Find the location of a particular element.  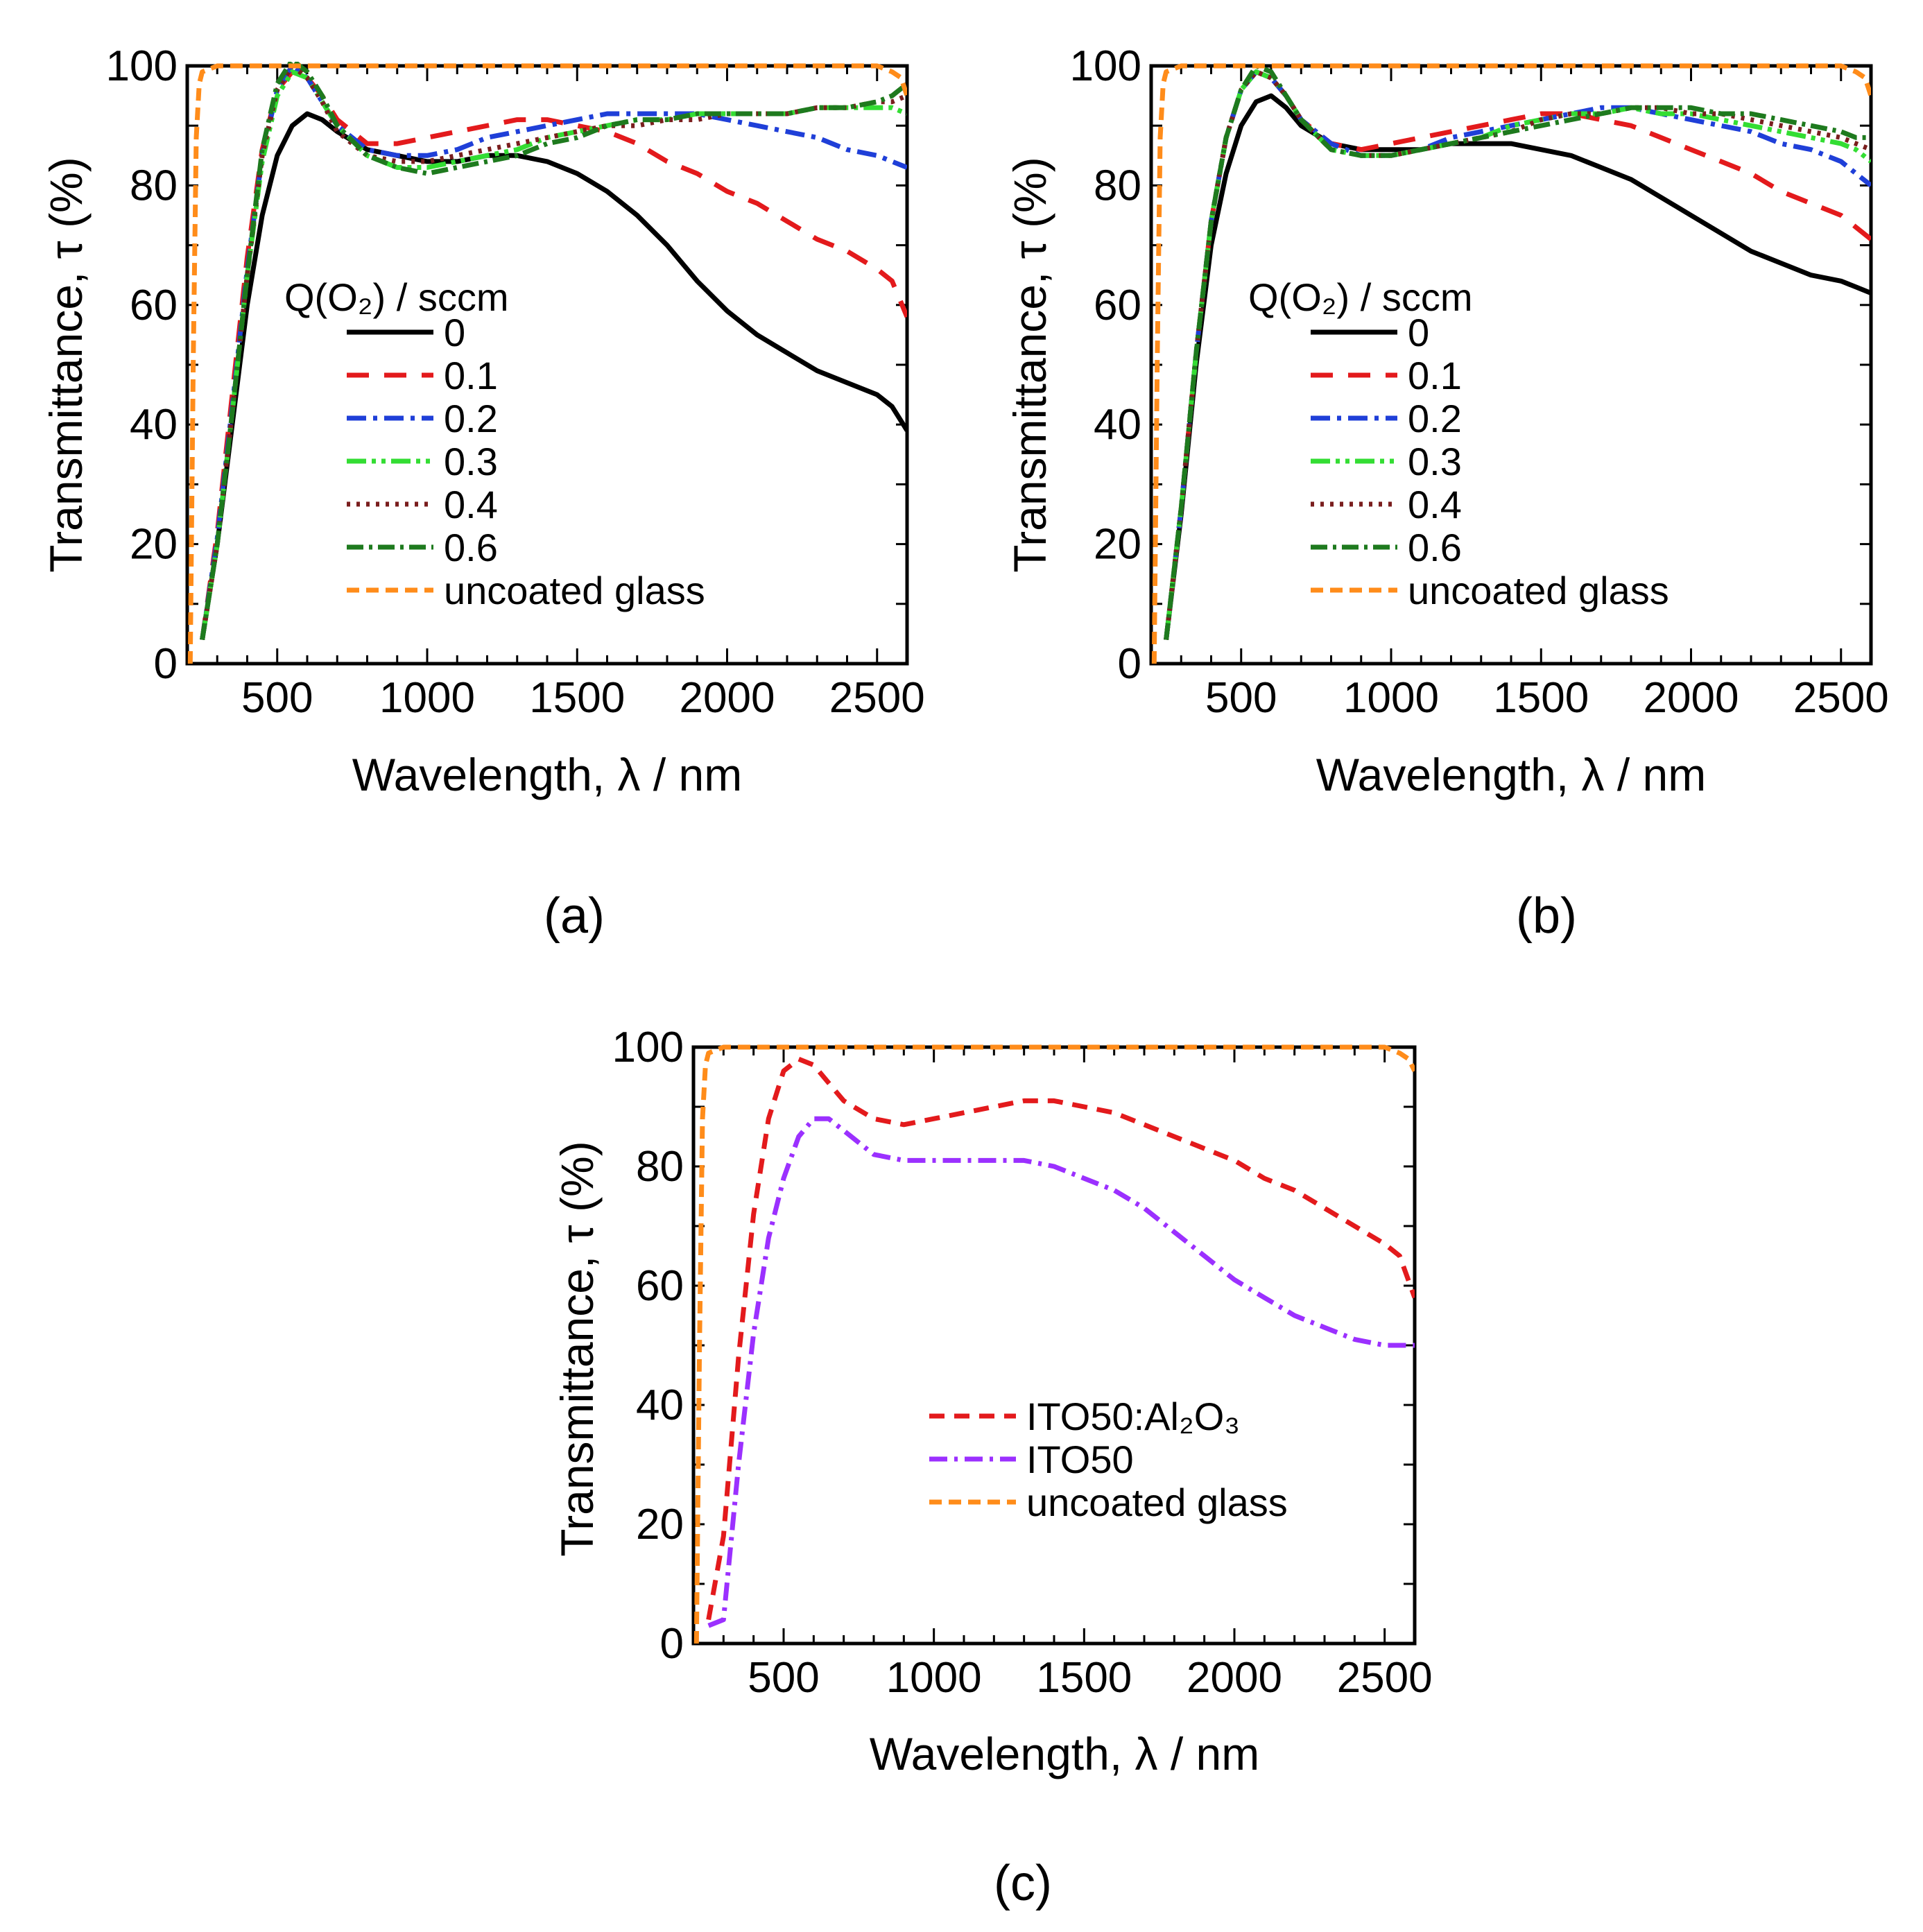

series-line-ITO50 is located at coordinates (1061, 1372).